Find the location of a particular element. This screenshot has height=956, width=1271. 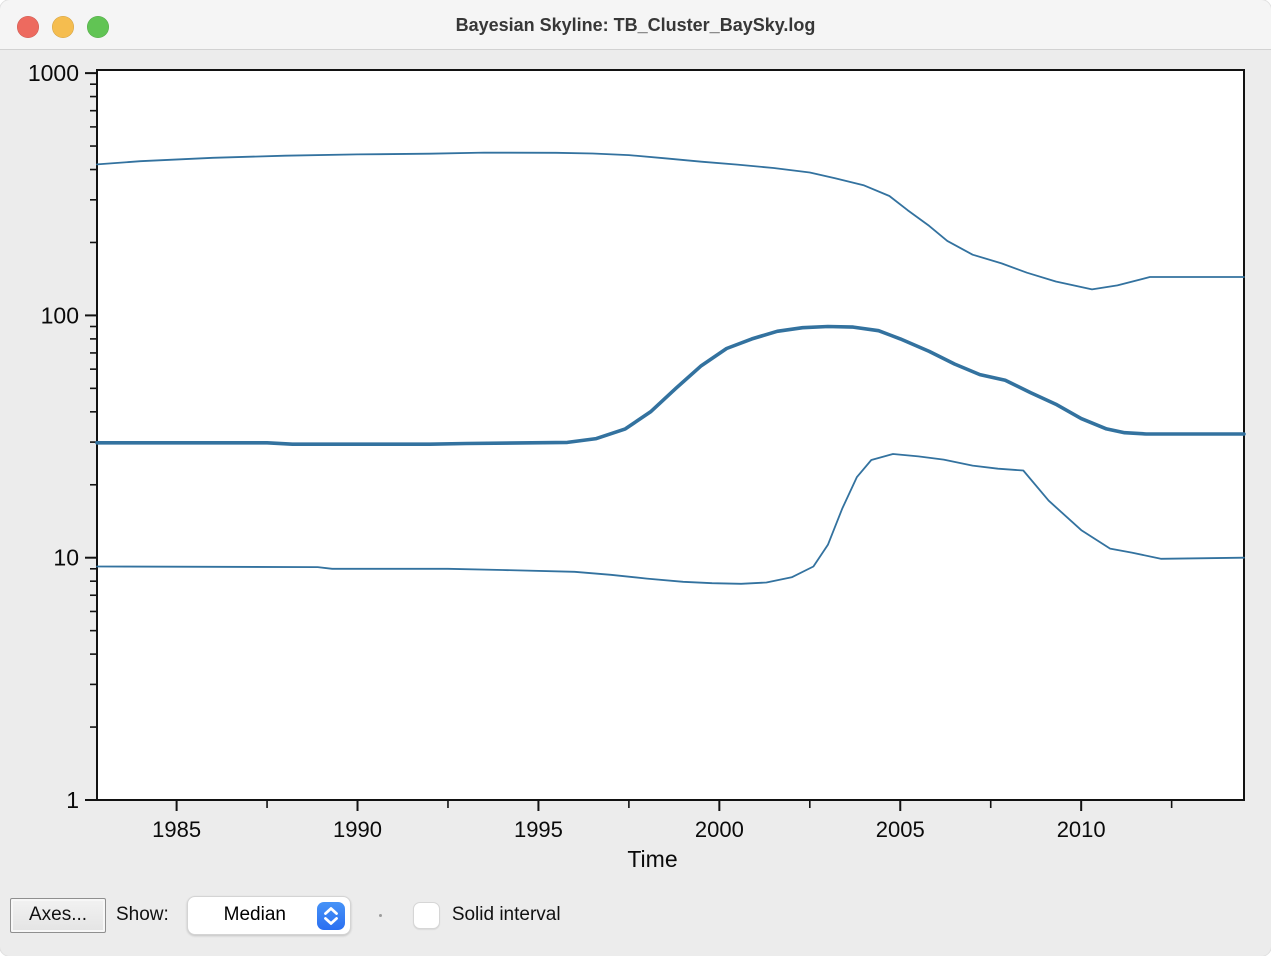

close-button is located at coordinates (28, 27).